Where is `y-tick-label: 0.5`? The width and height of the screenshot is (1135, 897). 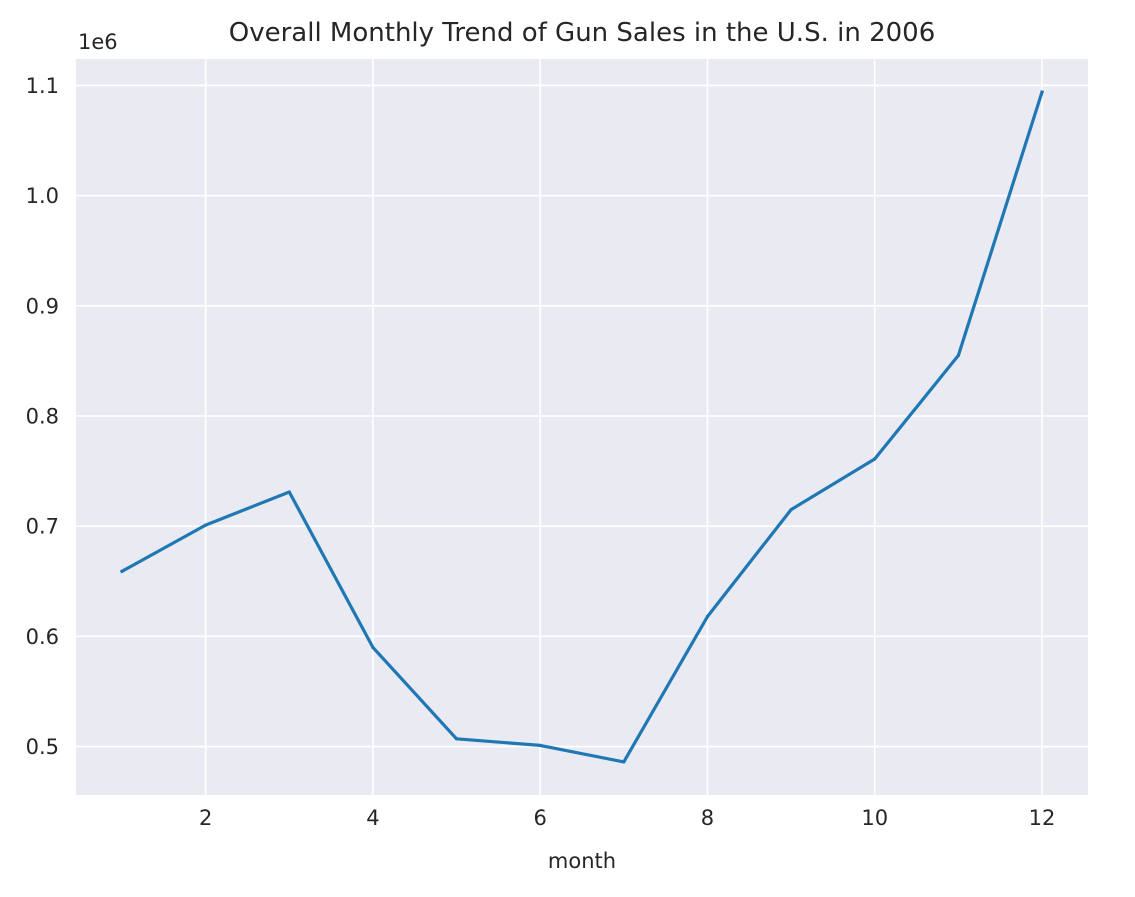
y-tick-label: 0.5 is located at coordinates (42, 747).